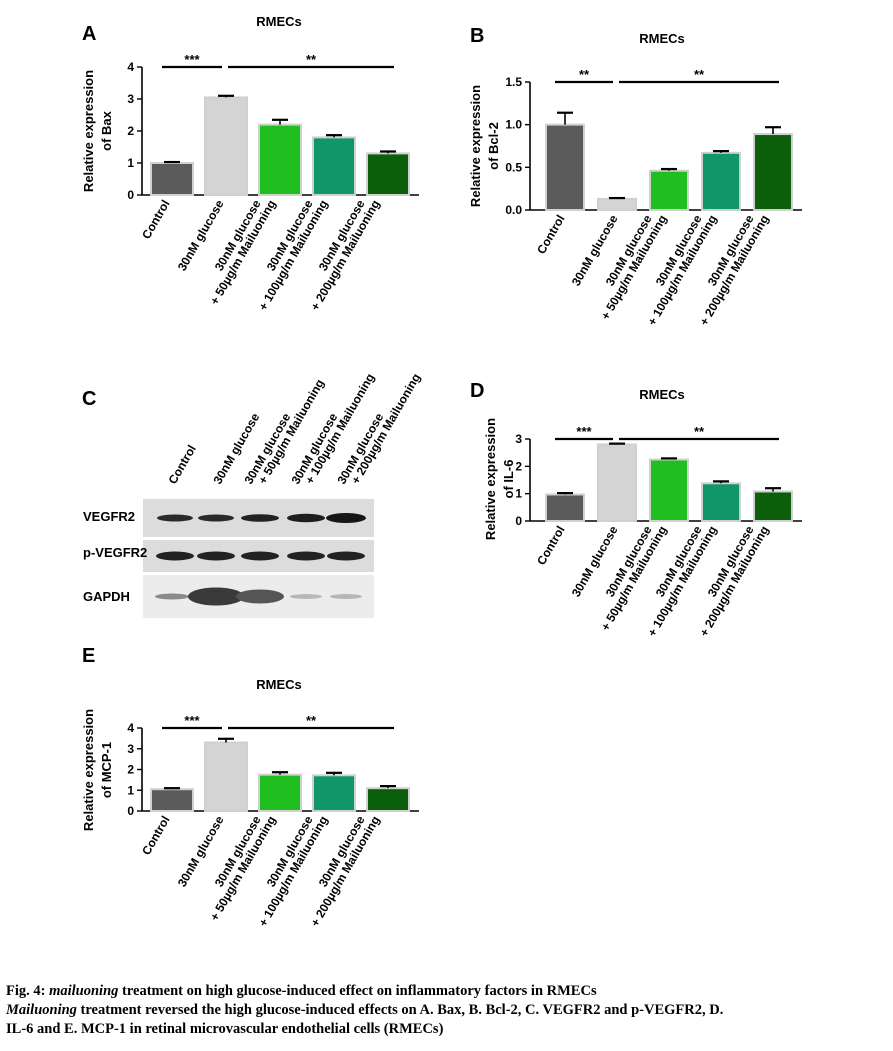 The width and height of the screenshot is (893, 1051). What do you see at coordinates (513, 210) in the screenshot?
I see `y-tick-label: 0.0` at bounding box center [513, 210].